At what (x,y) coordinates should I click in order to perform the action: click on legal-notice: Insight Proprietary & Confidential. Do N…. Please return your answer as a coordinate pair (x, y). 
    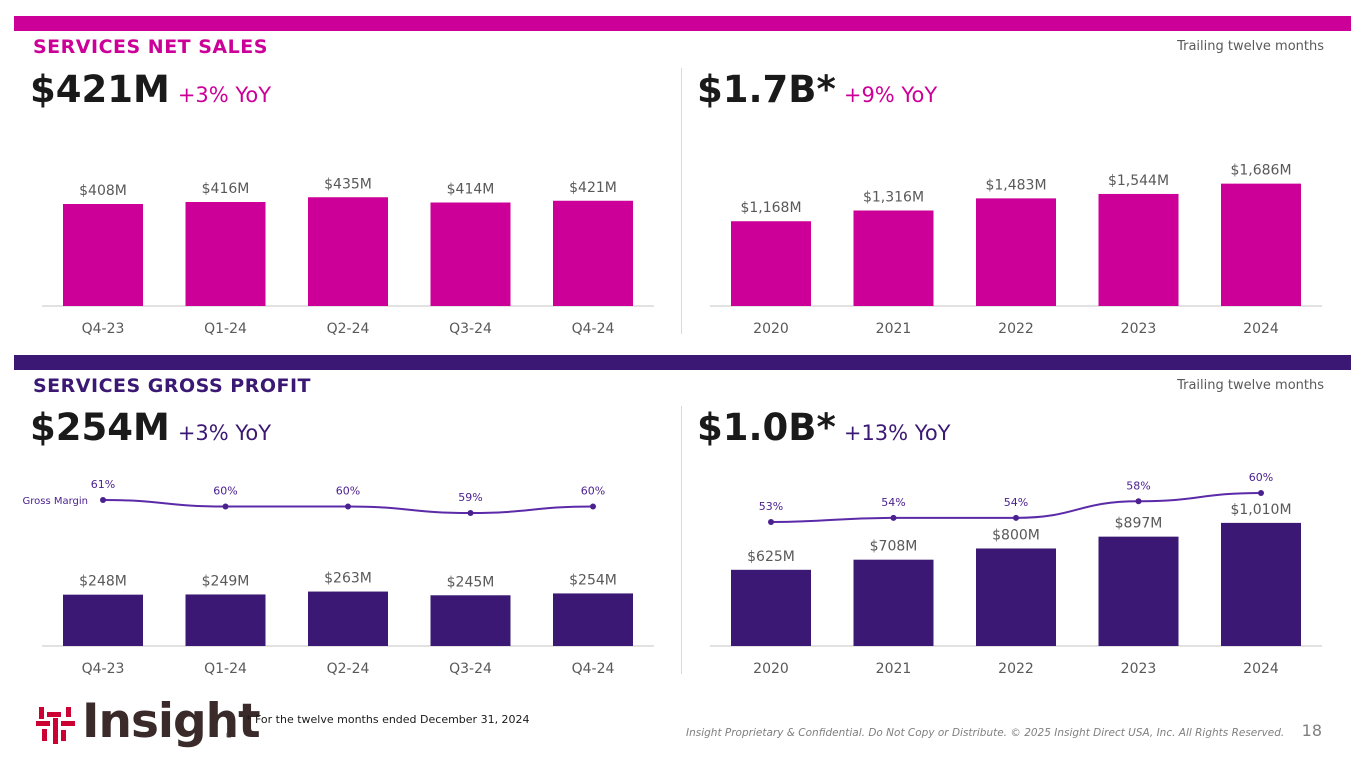
    Looking at the image, I should click on (985, 733).